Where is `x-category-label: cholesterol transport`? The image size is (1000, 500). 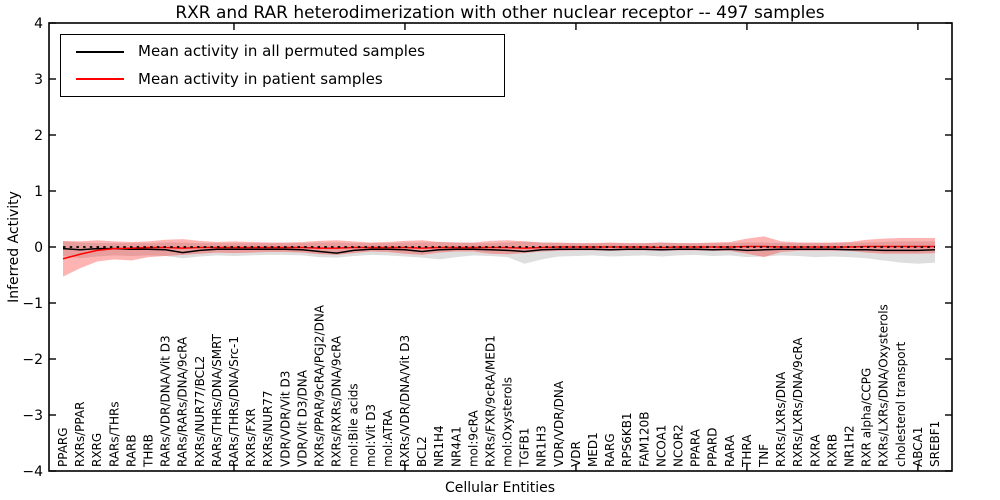
x-category-label: cholesterol transport is located at coordinates (901, 404).